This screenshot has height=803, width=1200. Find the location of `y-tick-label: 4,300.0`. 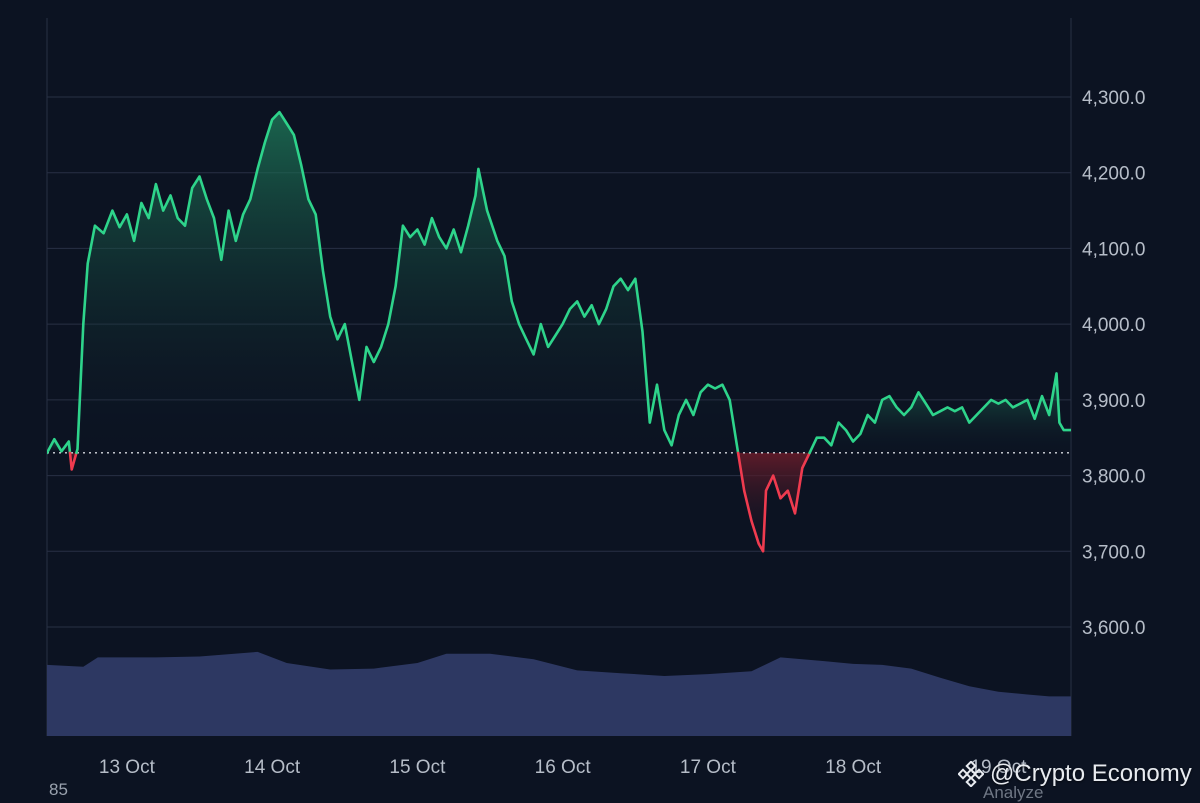

y-tick-label: 4,300.0 is located at coordinates (1113, 98).